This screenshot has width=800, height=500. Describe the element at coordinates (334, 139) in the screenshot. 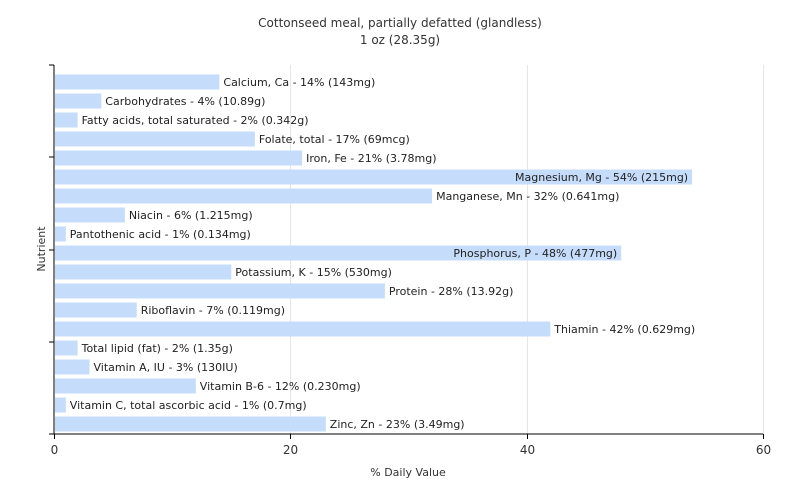

I see `bar-label: Folate, total - 17% (69mcg)` at that location.